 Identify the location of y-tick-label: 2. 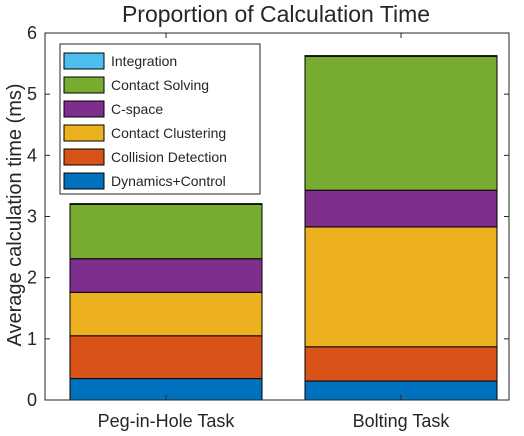
(32, 278).